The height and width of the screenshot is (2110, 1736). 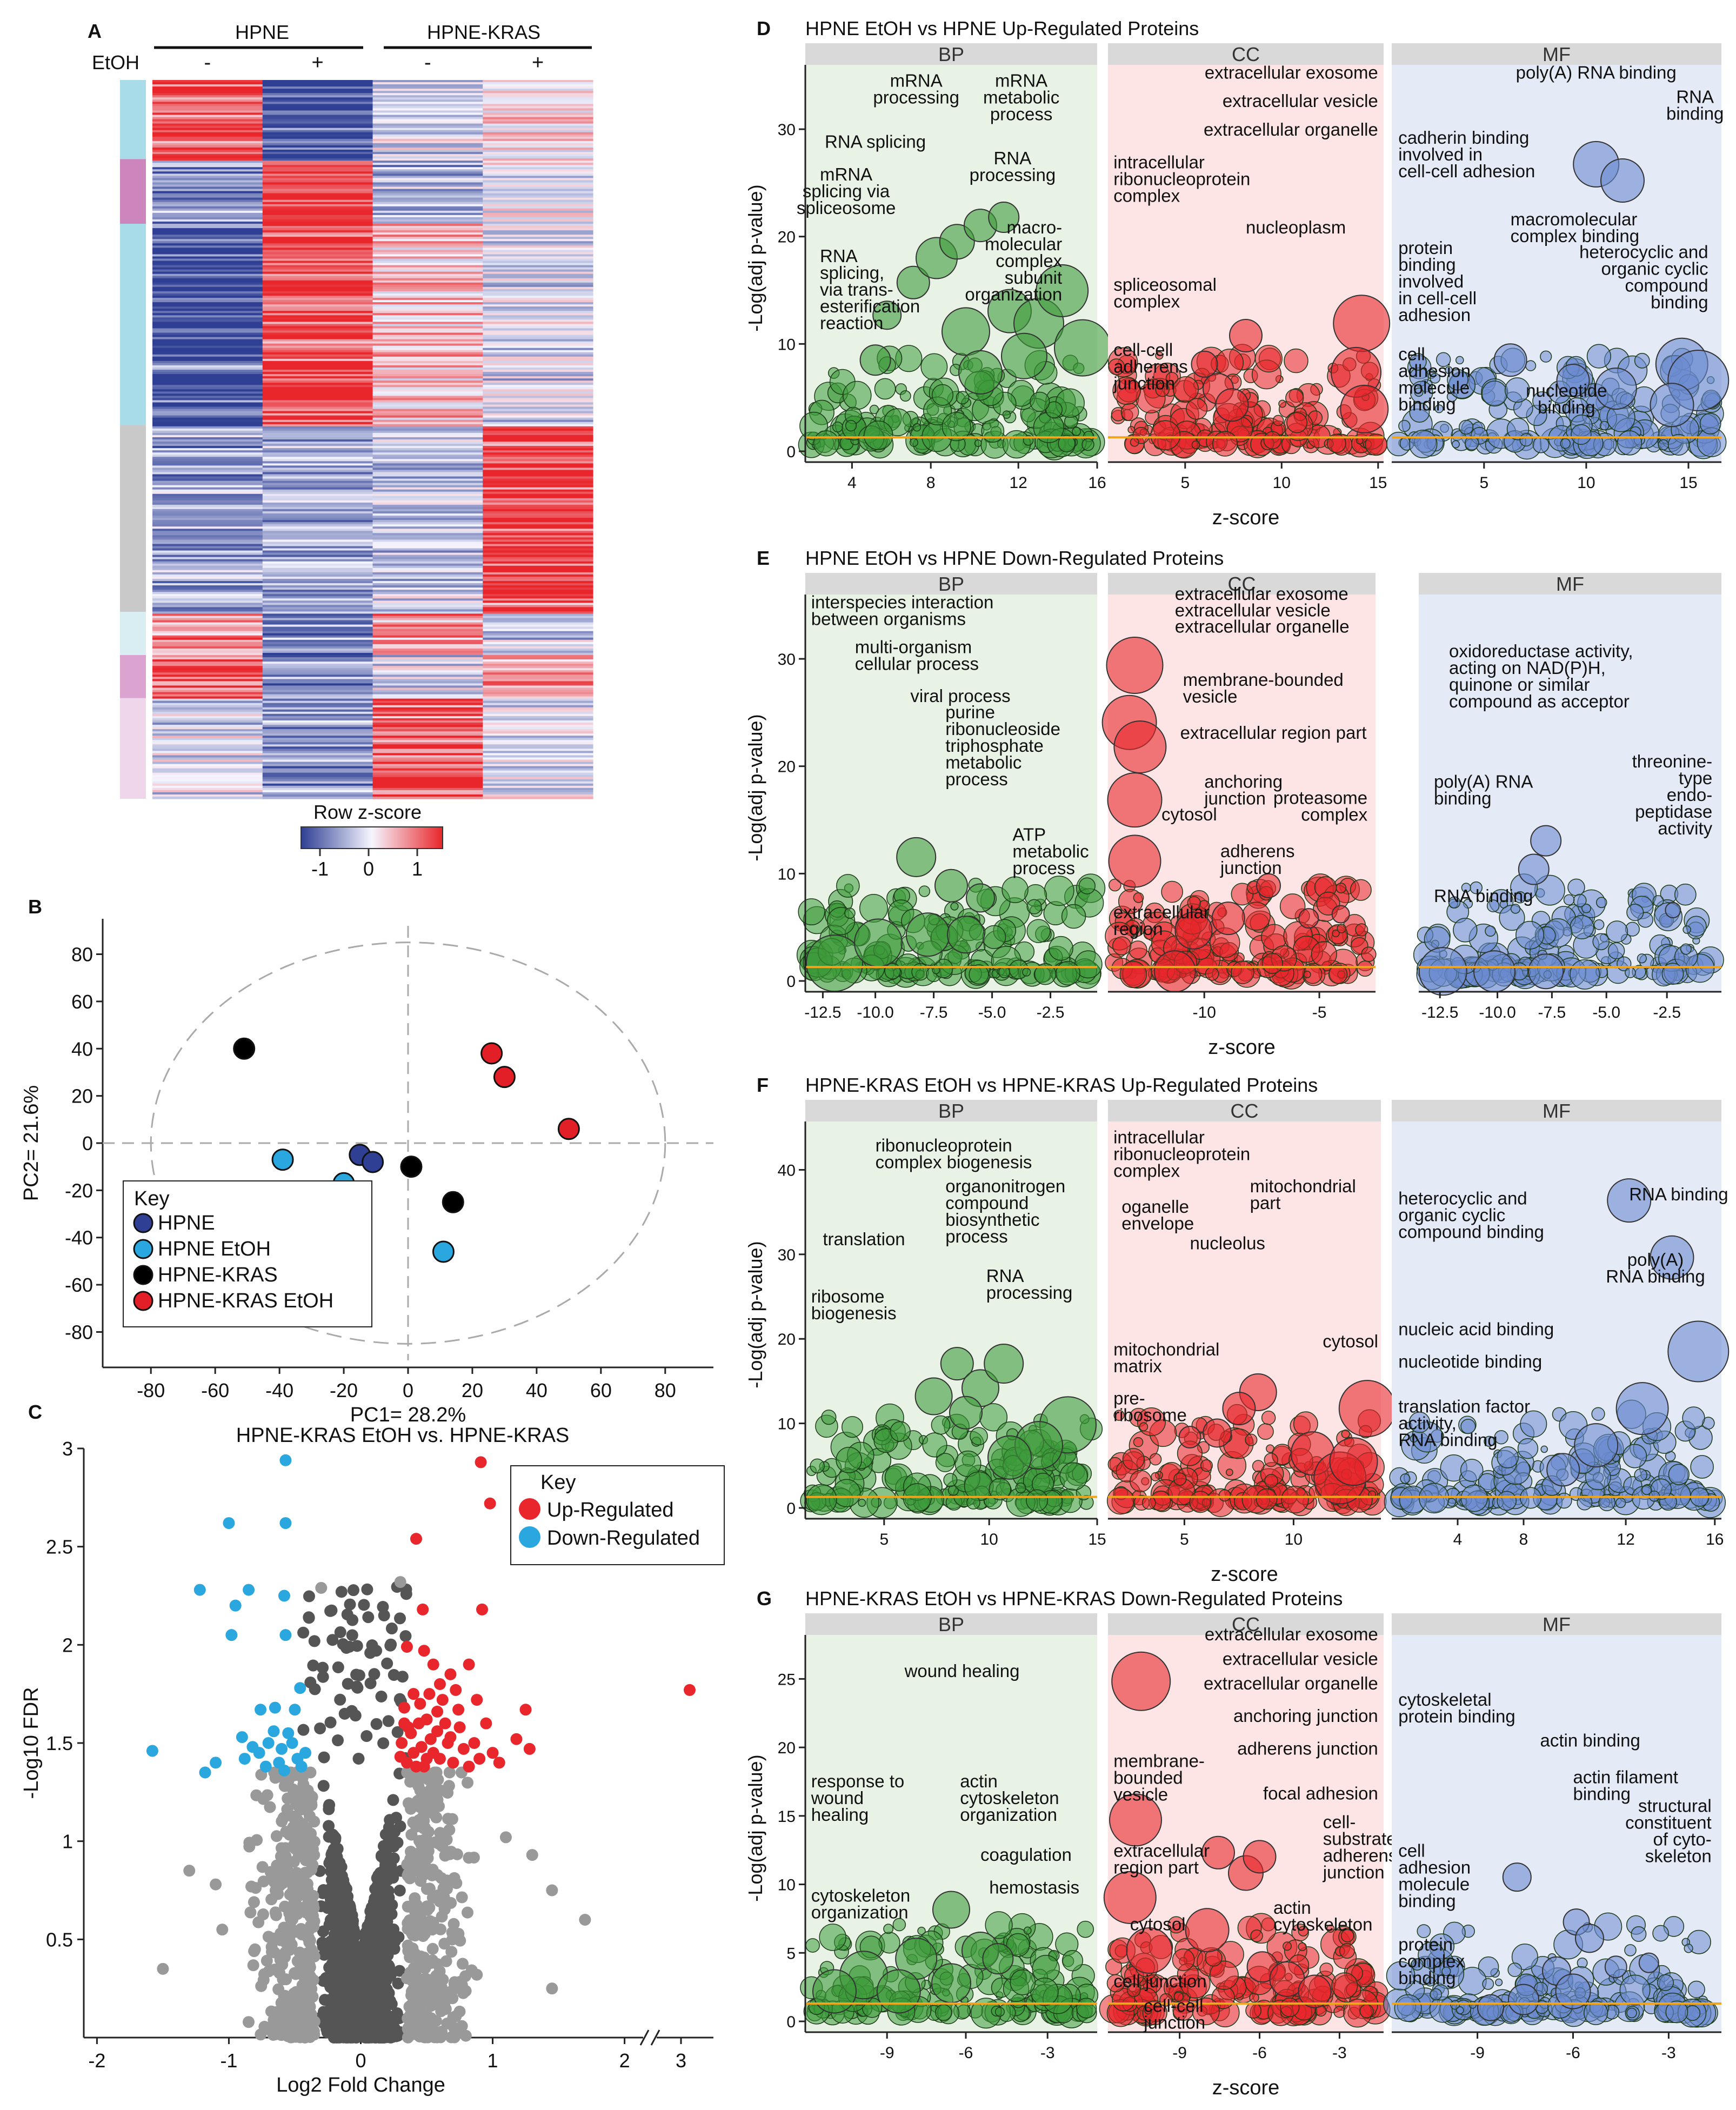 I want to click on x-tick-label: 4, so click(x=852, y=483).